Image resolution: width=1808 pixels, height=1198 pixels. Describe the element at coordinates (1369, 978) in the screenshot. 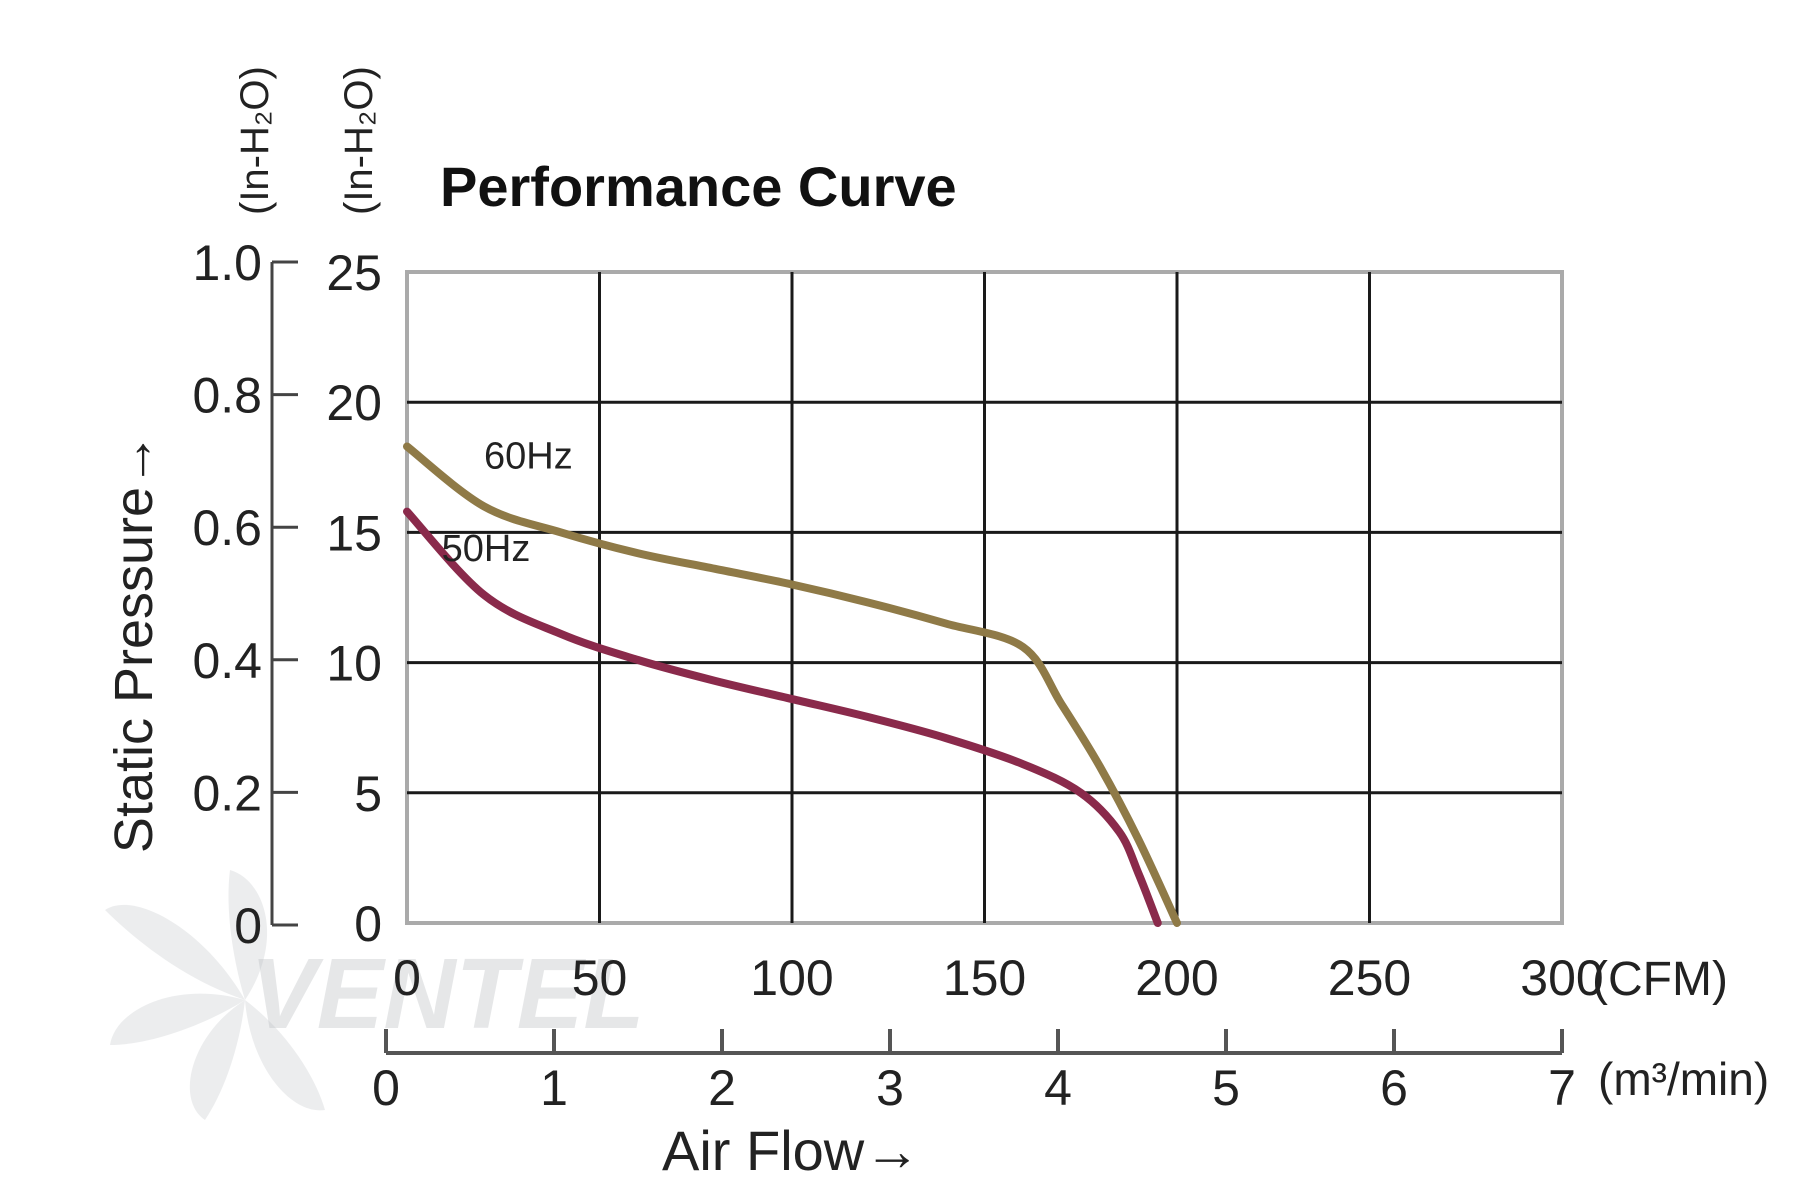

I see `x-tick-label: 250` at that location.